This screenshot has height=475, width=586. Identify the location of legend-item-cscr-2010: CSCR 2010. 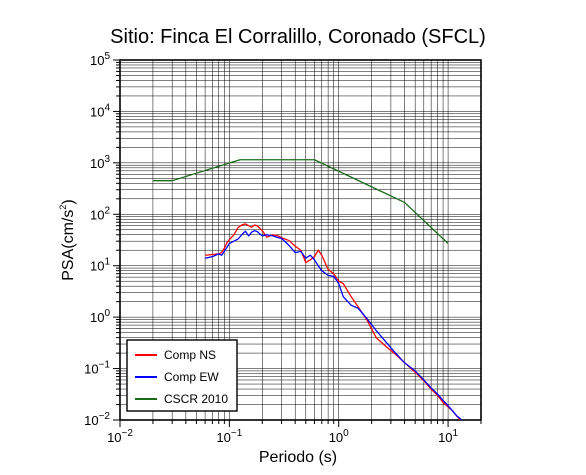
(181, 399).